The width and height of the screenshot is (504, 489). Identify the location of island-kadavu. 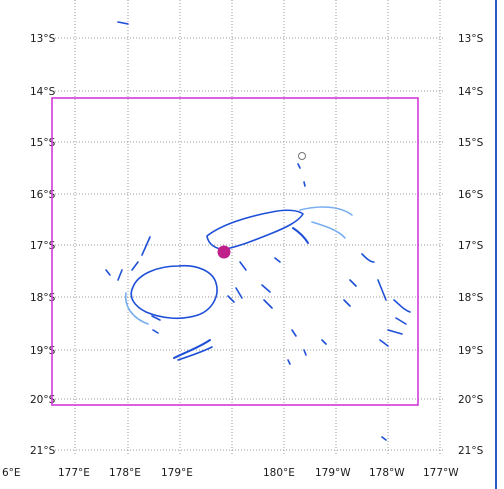
(192, 349).